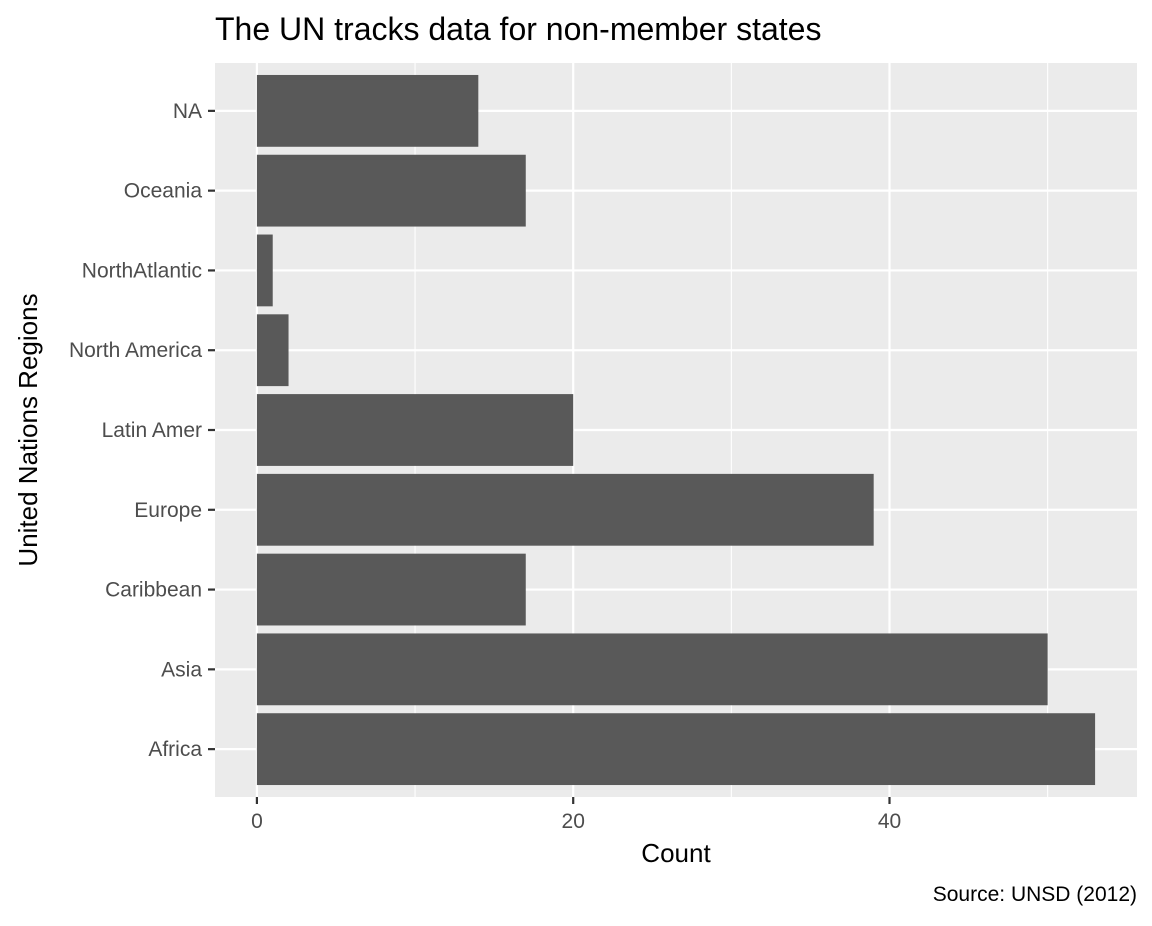 The width and height of the screenshot is (1152, 926). What do you see at coordinates (152, 430) in the screenshot?
I see `y-tick-label: Latin Amer` at bounding box center [152, 430].